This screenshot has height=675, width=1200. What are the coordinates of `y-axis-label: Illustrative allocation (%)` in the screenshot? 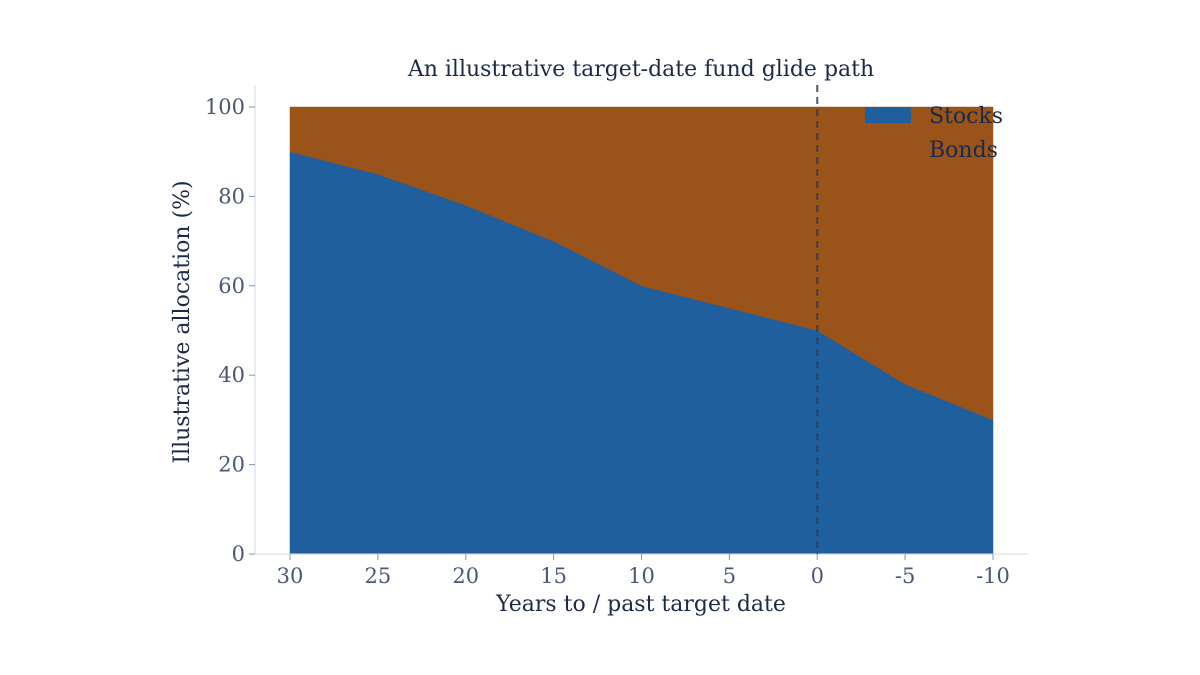 It's located at (182, 321).